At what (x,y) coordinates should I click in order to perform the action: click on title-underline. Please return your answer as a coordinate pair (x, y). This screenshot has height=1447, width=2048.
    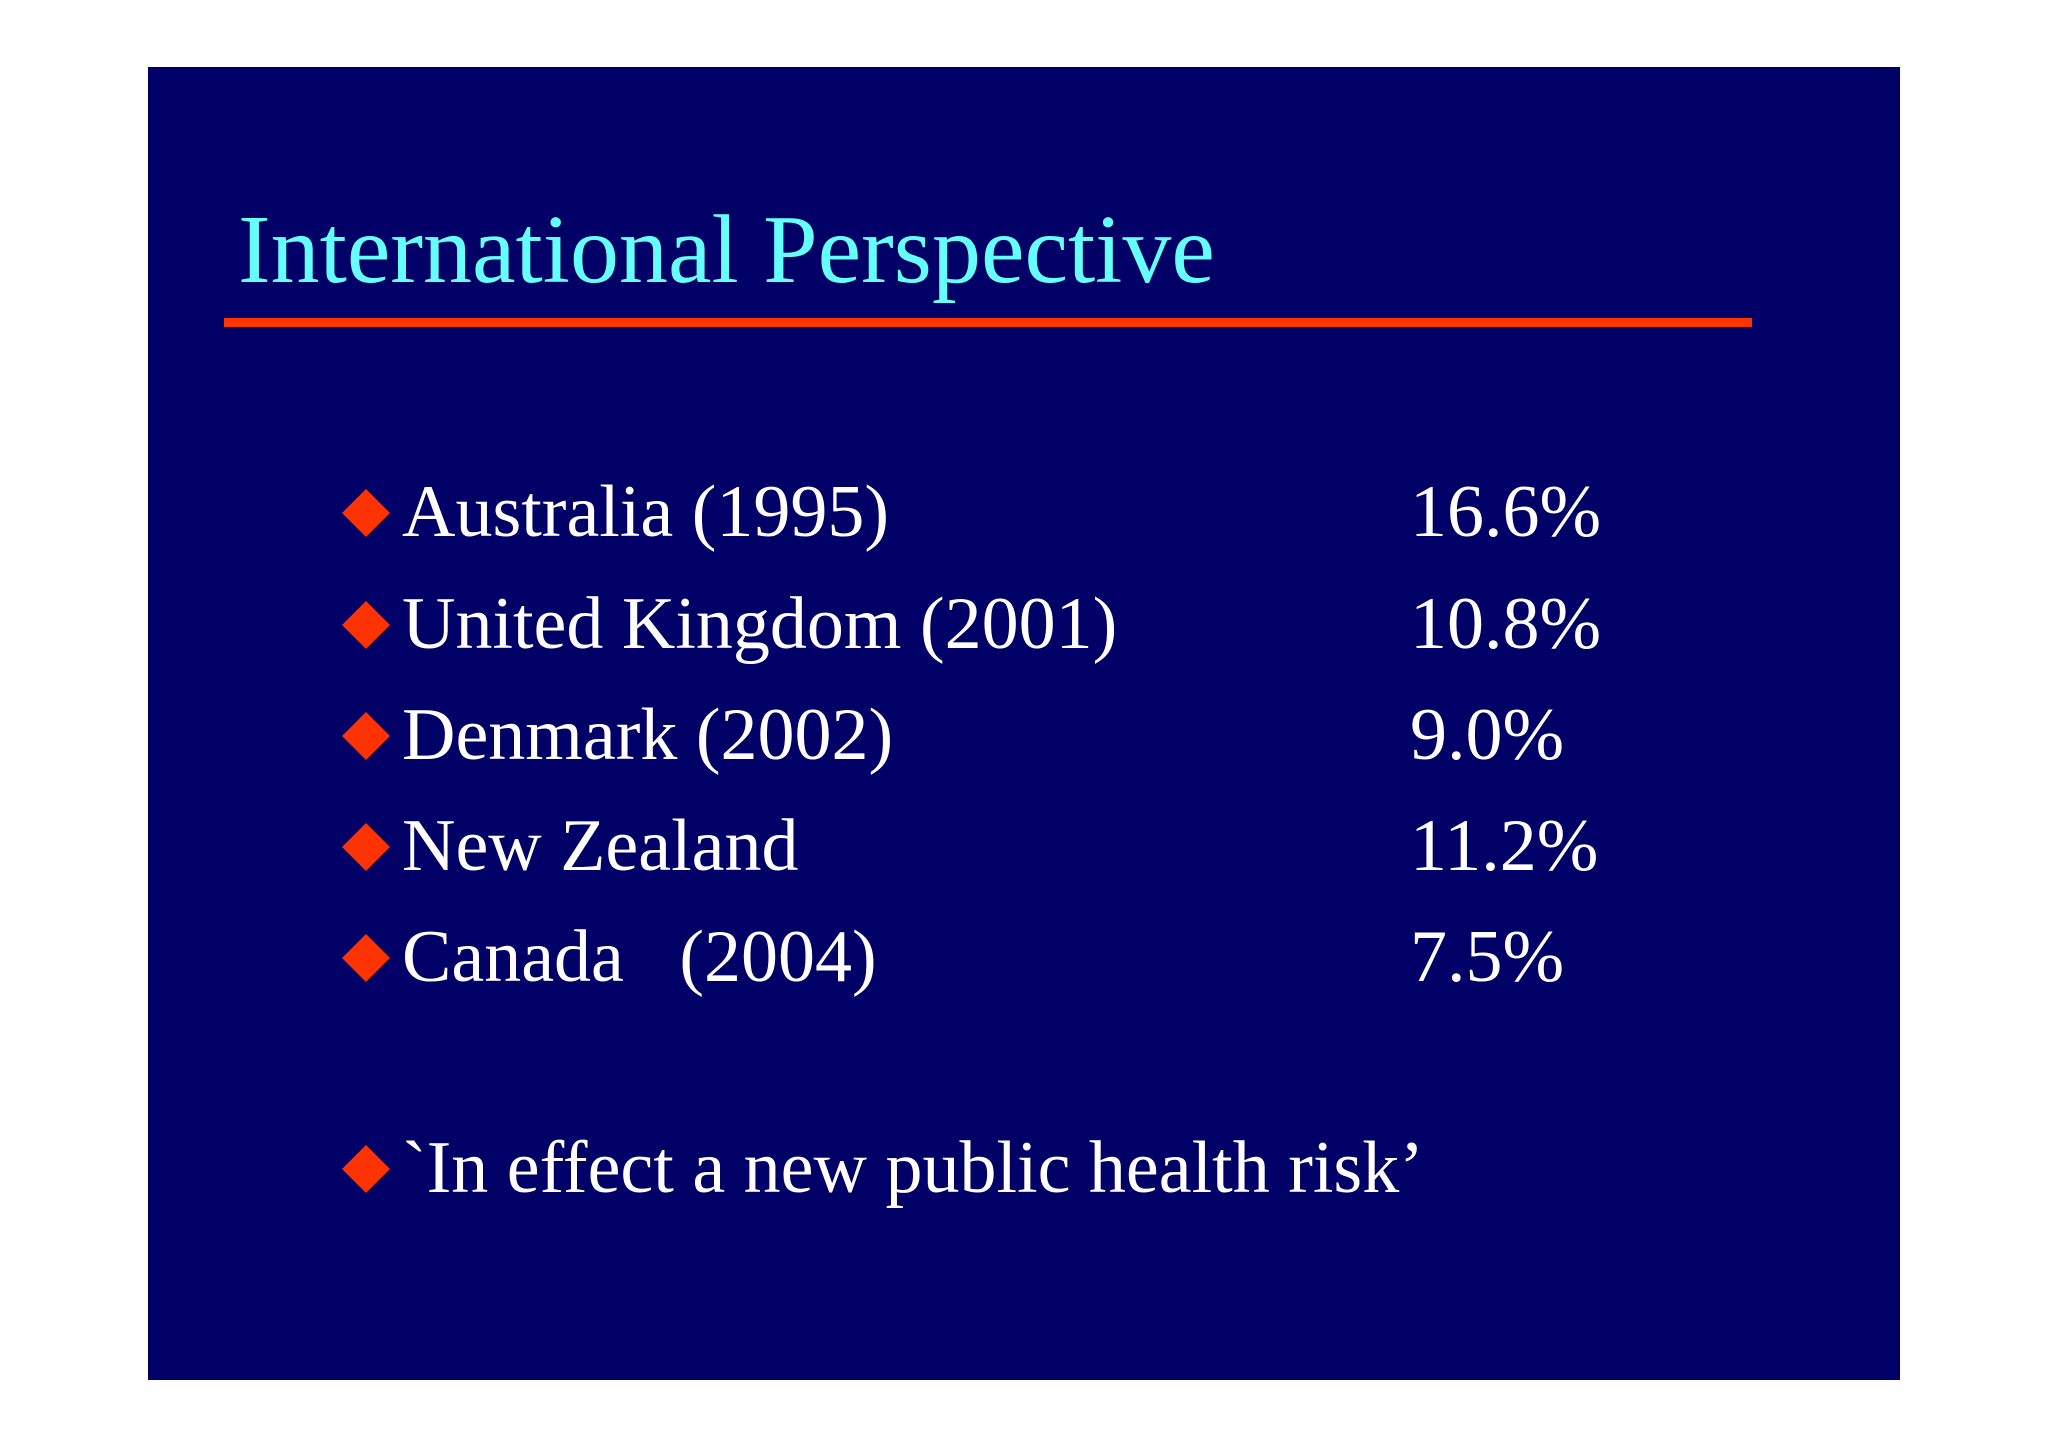
    Looking at the image, I should click on (988, 322).